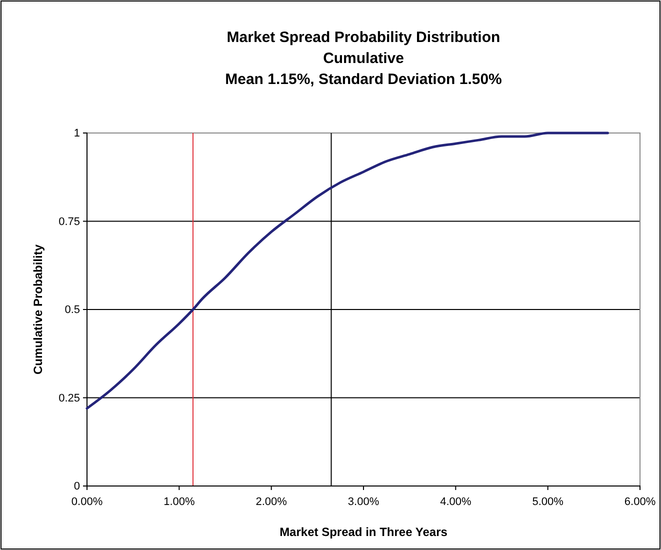  Describe the element at coordinates (38, 309) in the screenshot. I see `y-axis-title: Cumulative Probability` at that location.